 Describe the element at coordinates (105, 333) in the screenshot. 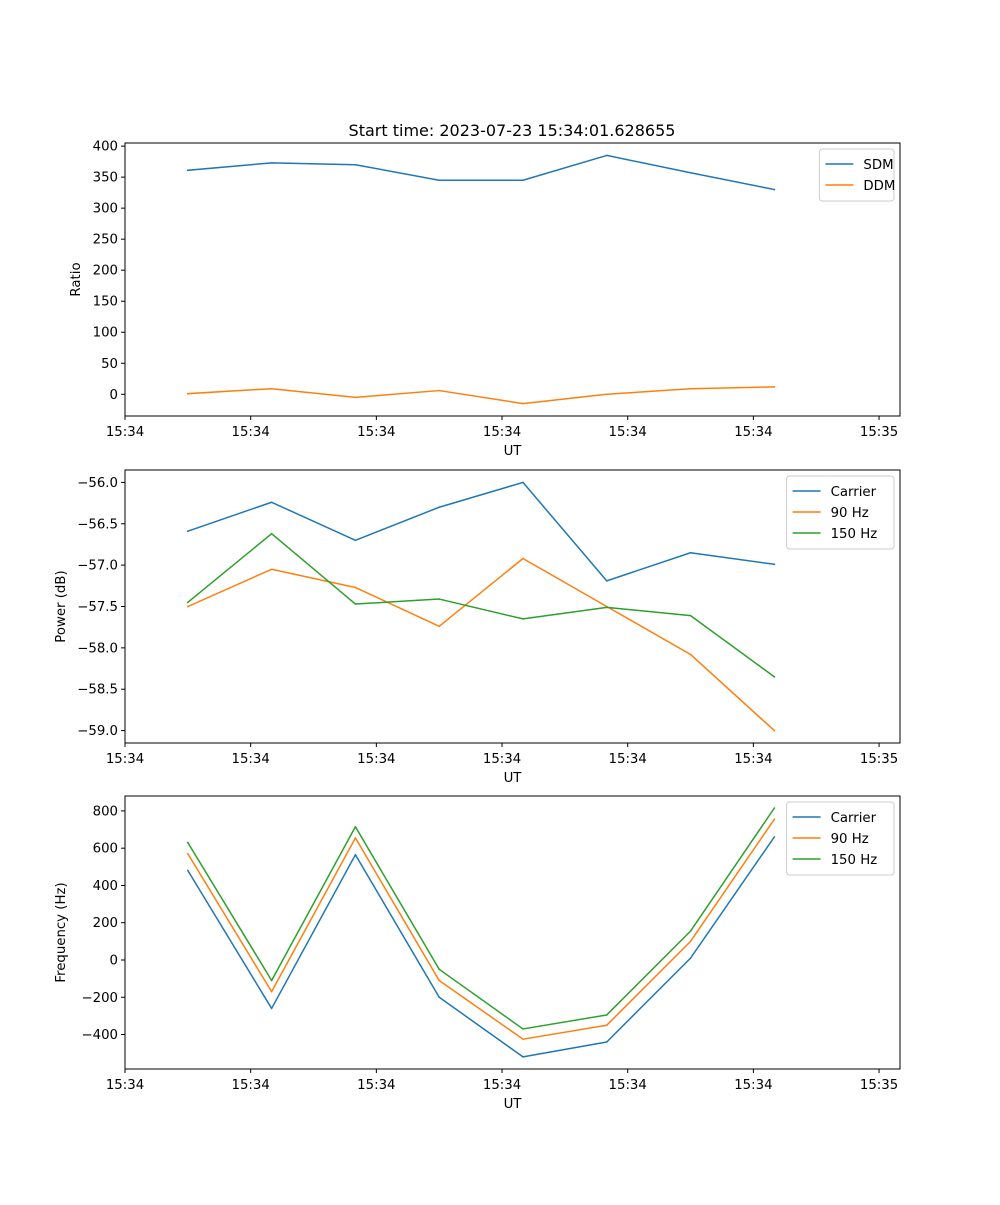

I see `y-tick-label: 100` at that location.